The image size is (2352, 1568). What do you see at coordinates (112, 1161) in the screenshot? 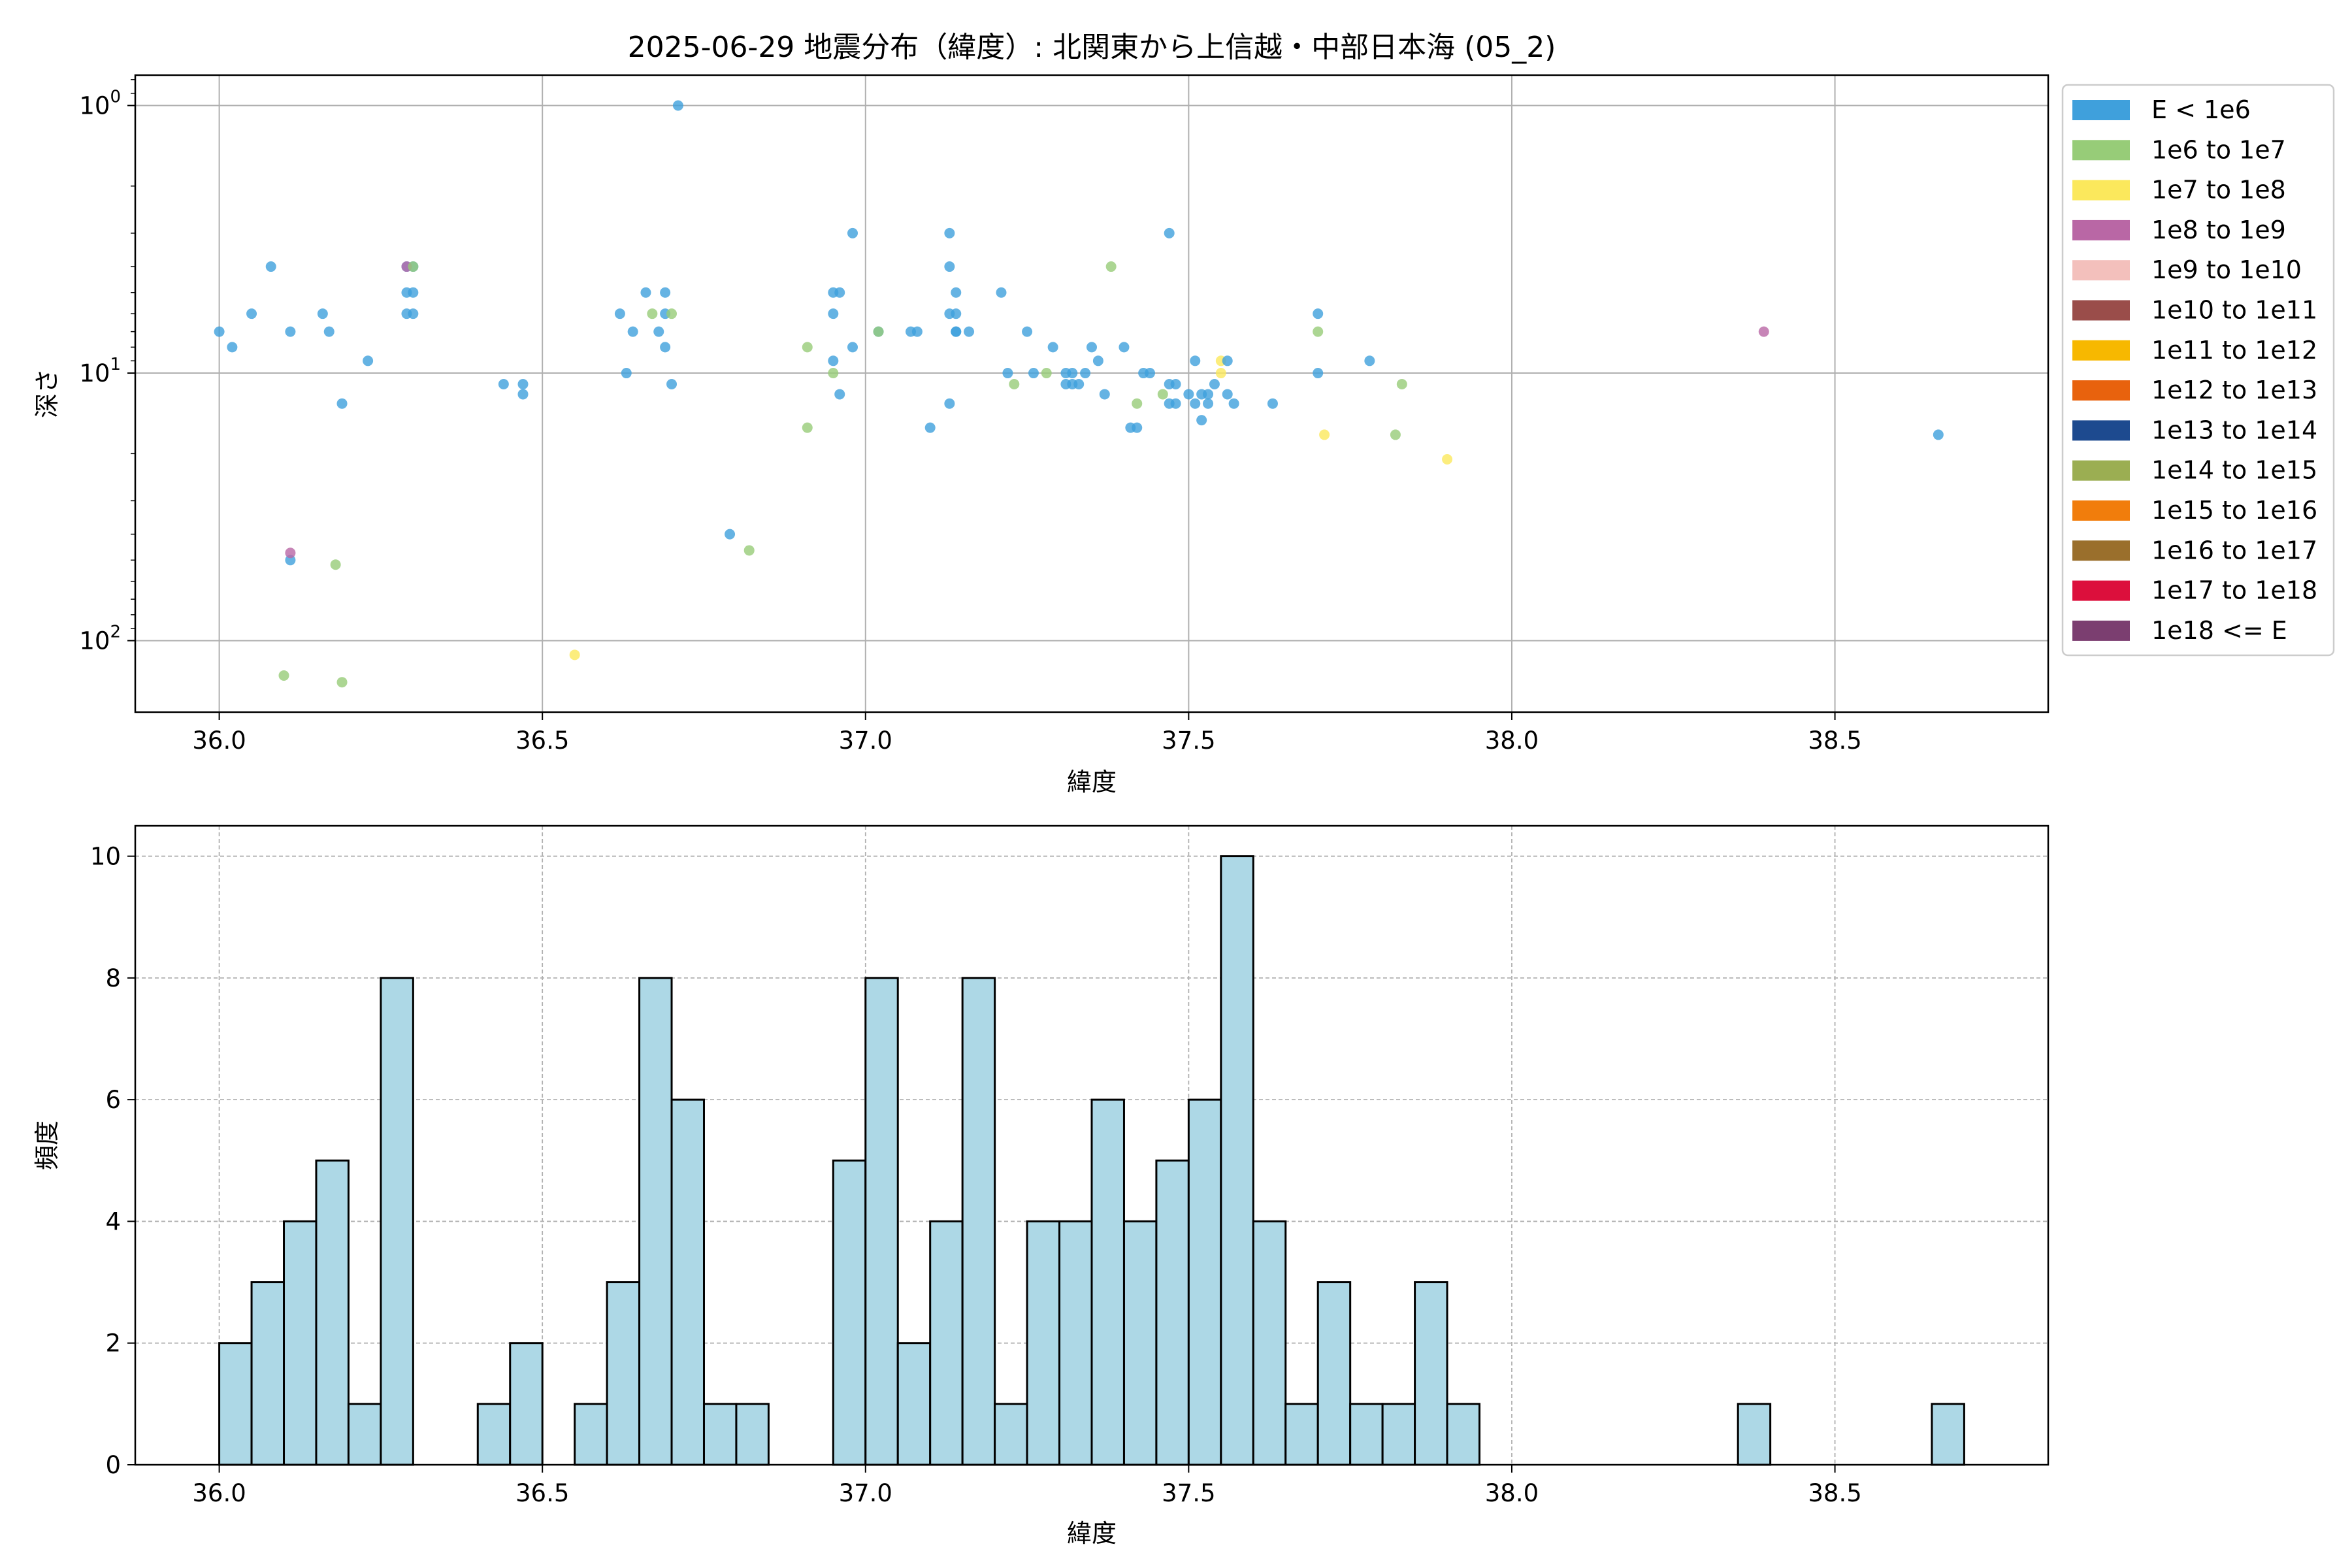
I see `histogram-y-ticks: 0 2 4 6 8 10` at bounding box center [112, 1161].